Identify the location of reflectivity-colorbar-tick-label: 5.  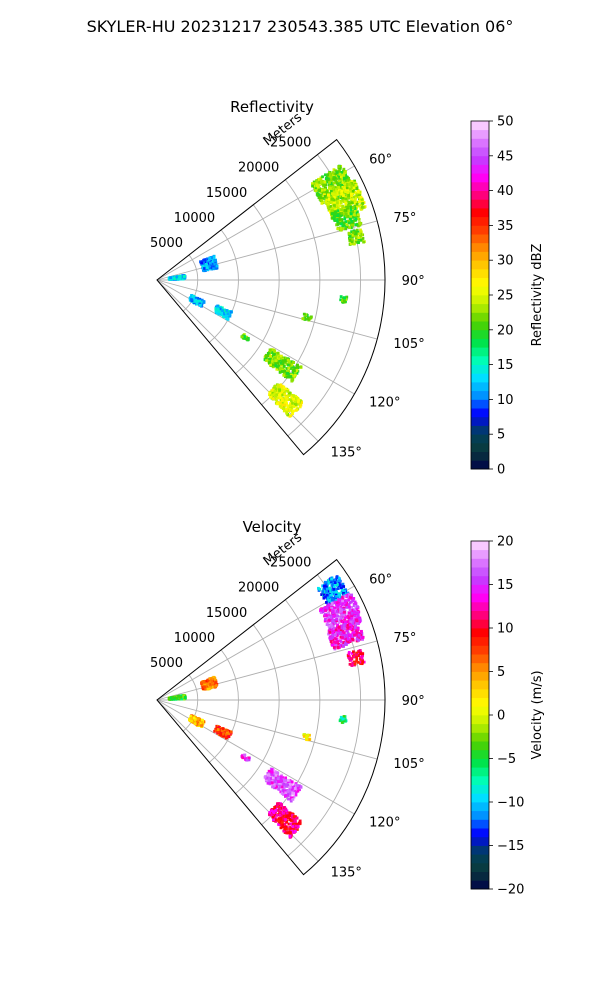
(501, 435).